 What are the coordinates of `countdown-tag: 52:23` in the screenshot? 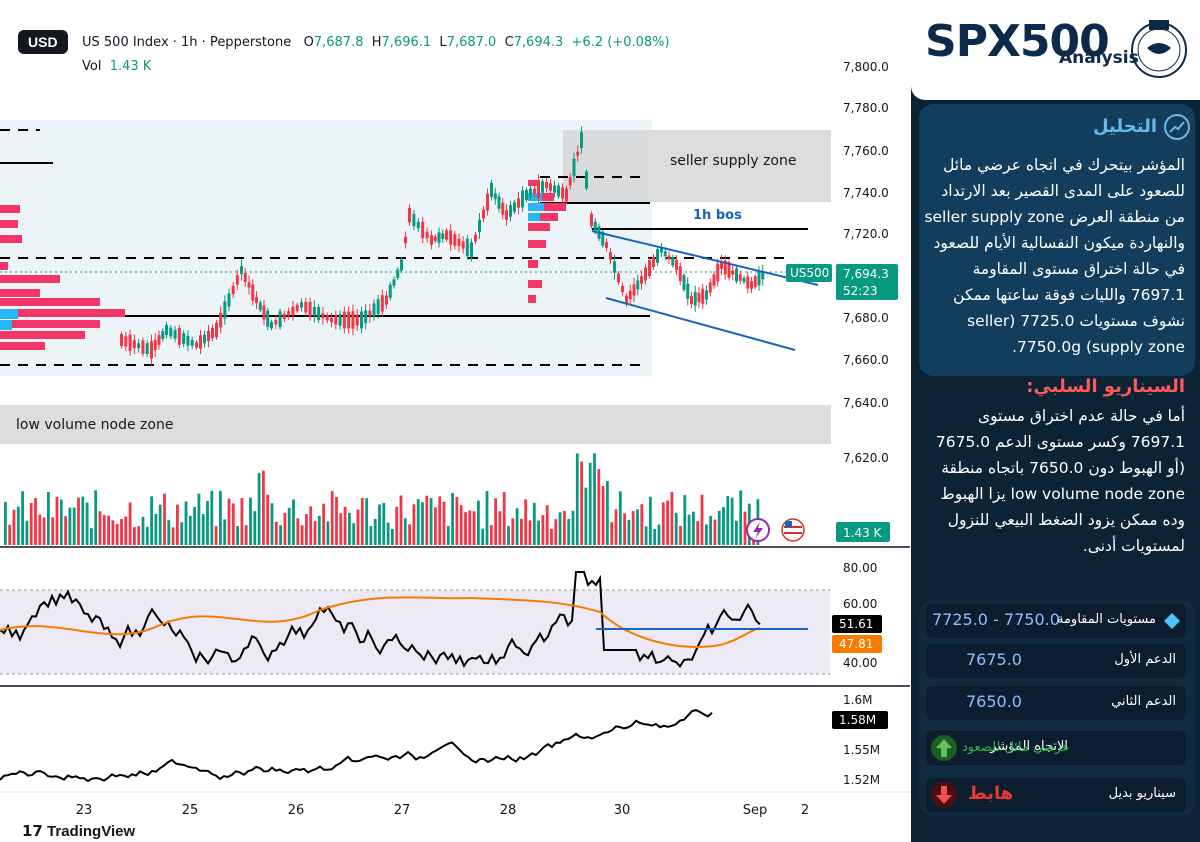 It's located at (860, 291).